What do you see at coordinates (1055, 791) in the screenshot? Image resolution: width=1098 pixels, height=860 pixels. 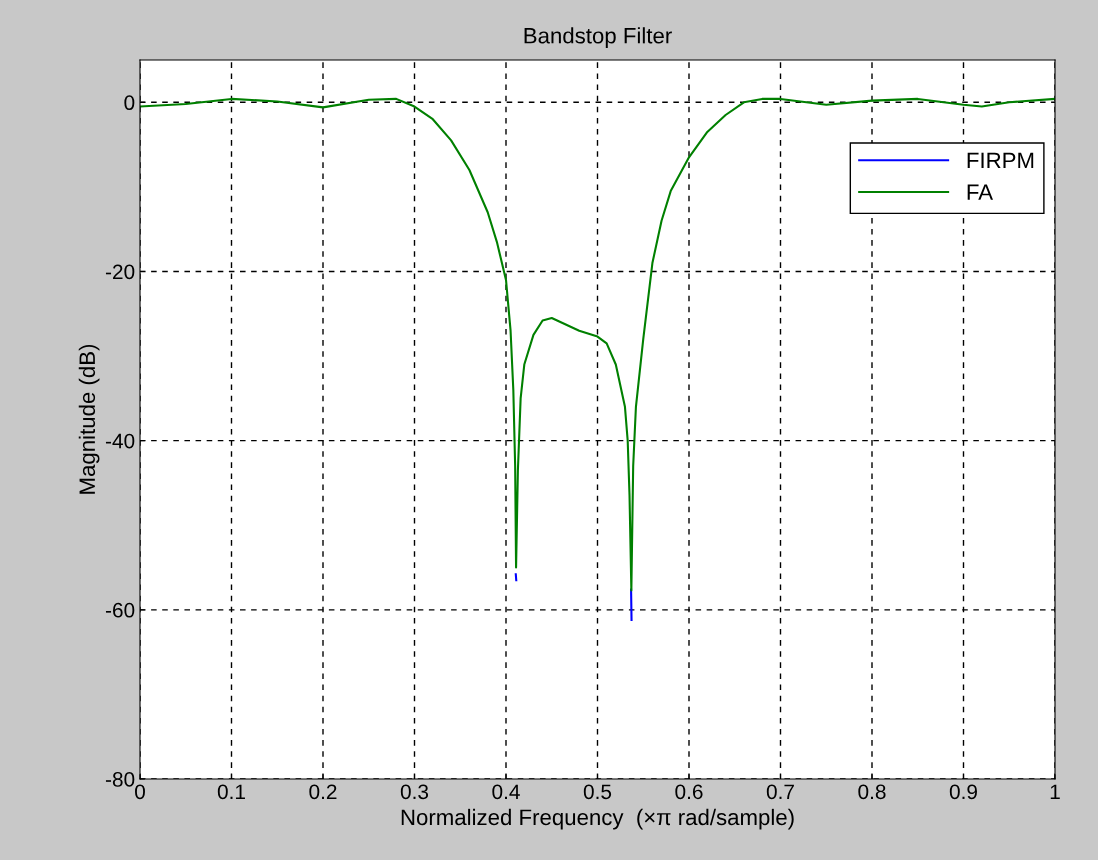 I see `x-tick-label: 1` at bounding box center [1055, 791].